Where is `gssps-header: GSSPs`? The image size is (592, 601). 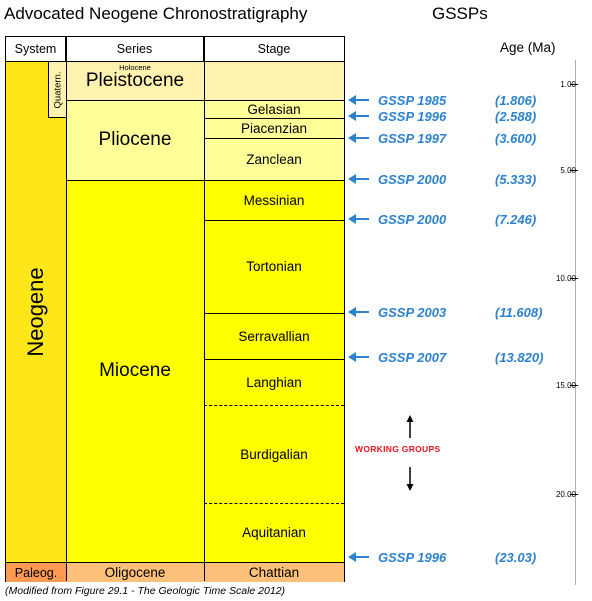 gssps-header: GSSPs is located at coordinates (460, 14).